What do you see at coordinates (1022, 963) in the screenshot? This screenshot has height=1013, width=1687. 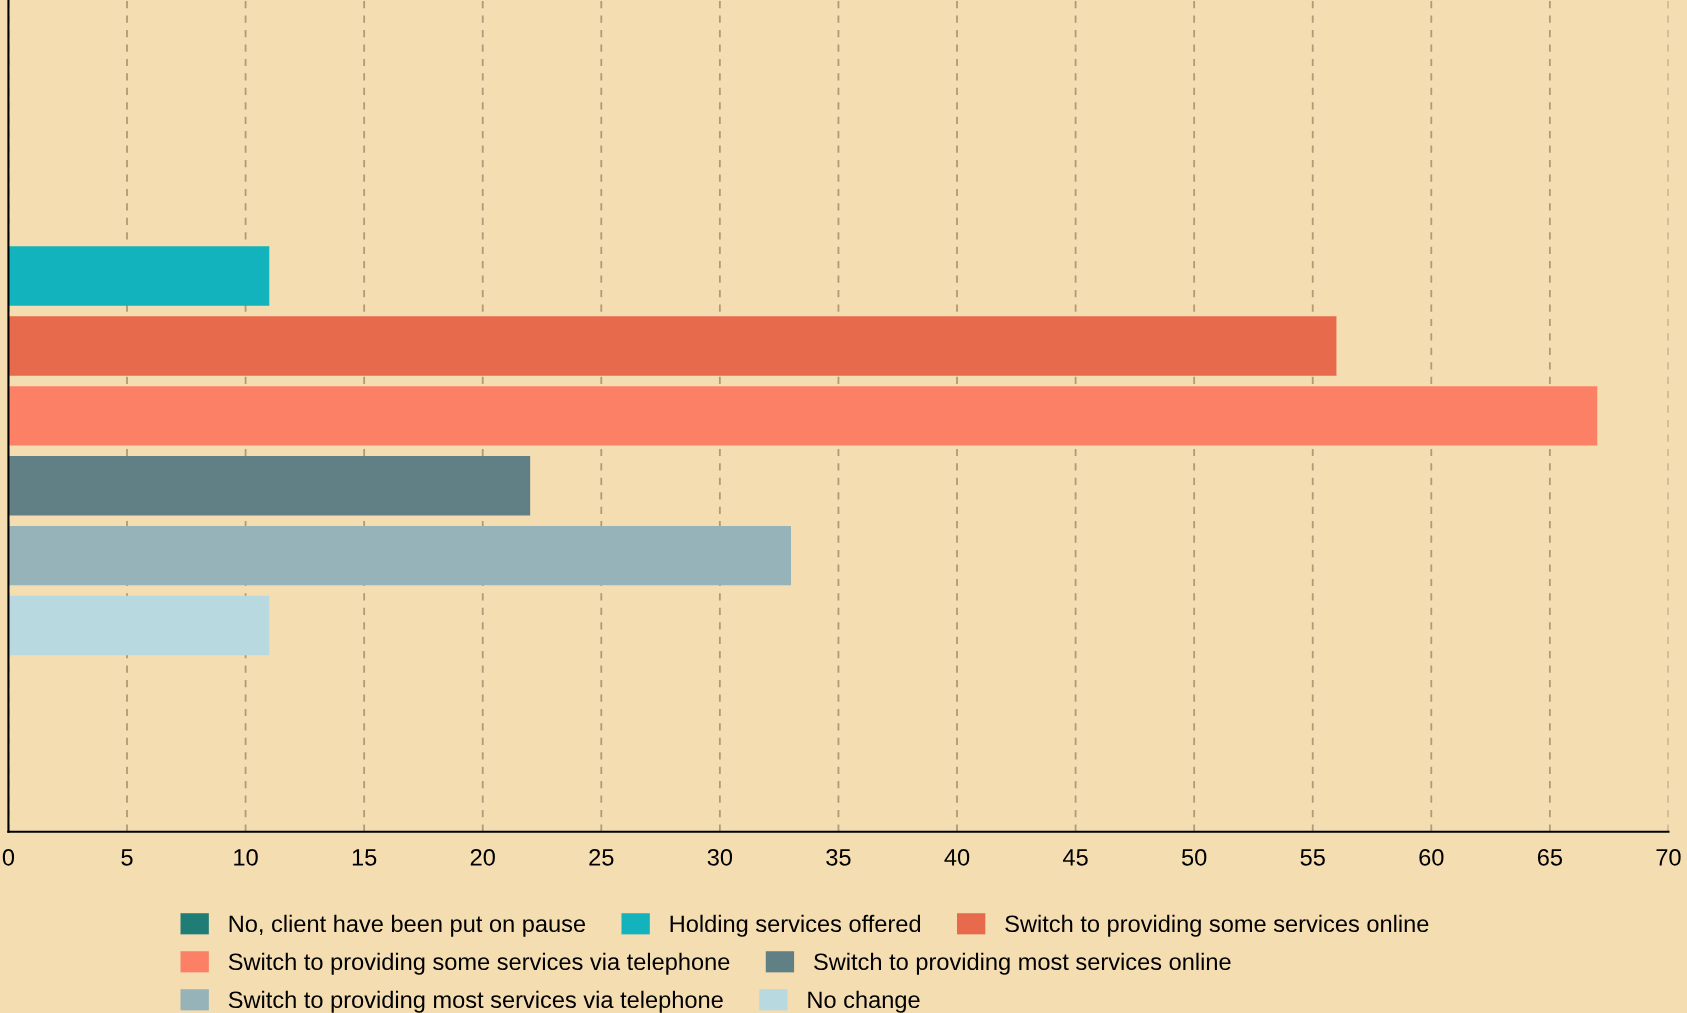 I see `legend-label: Switch to providing most services online` at bounding box center [1022, 963].